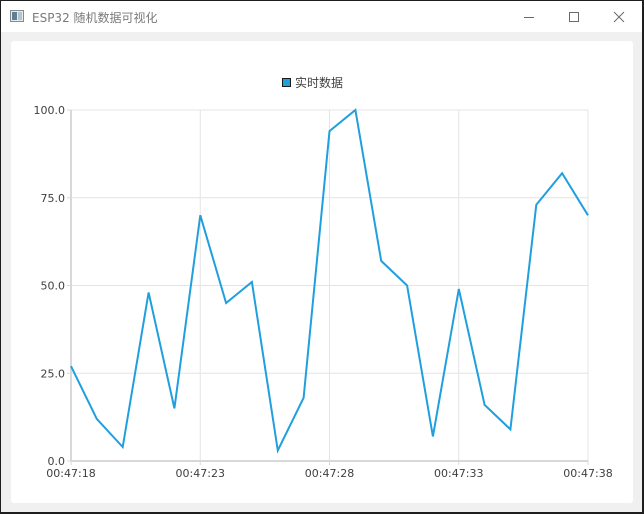 The height and width of the screenshot is (514, 644). Describe the element at coordinates (587, 473) in the screenshot. I see `x-tick-label: 00:47:38` at that location.